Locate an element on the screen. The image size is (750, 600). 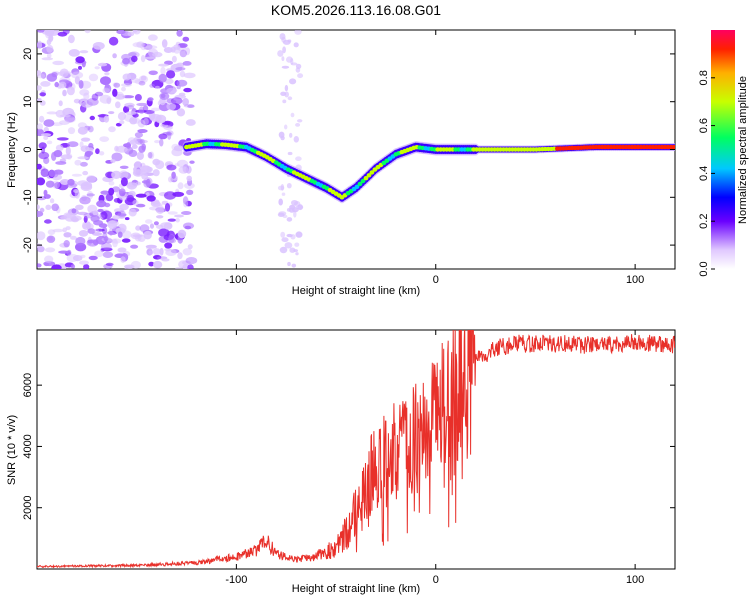
y-tick-label: 20 is located at coordinates (28, 54).